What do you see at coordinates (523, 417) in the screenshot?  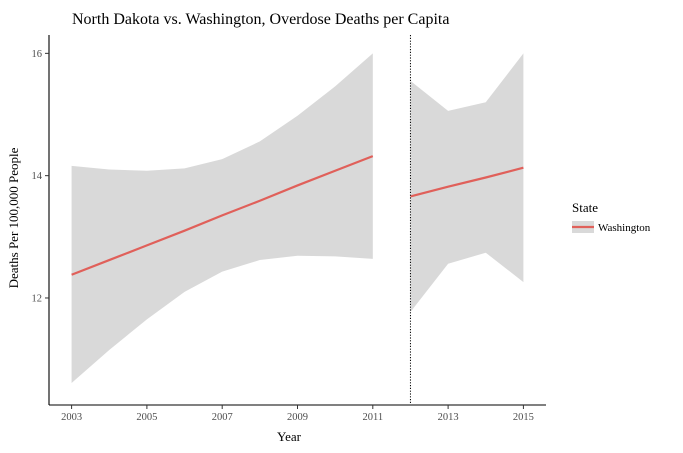 I see `x-tick-label: 2015` at bounding box center [523, 417].